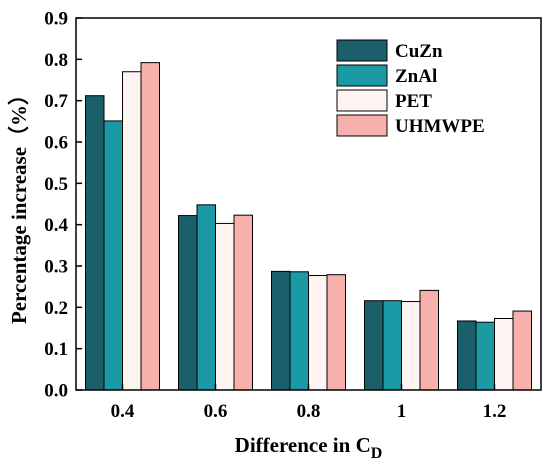  What do you see at coordinates (309, 411) in the screenshot?
I see `x-tick-label: 0.8` at bounding box center [309, 411].